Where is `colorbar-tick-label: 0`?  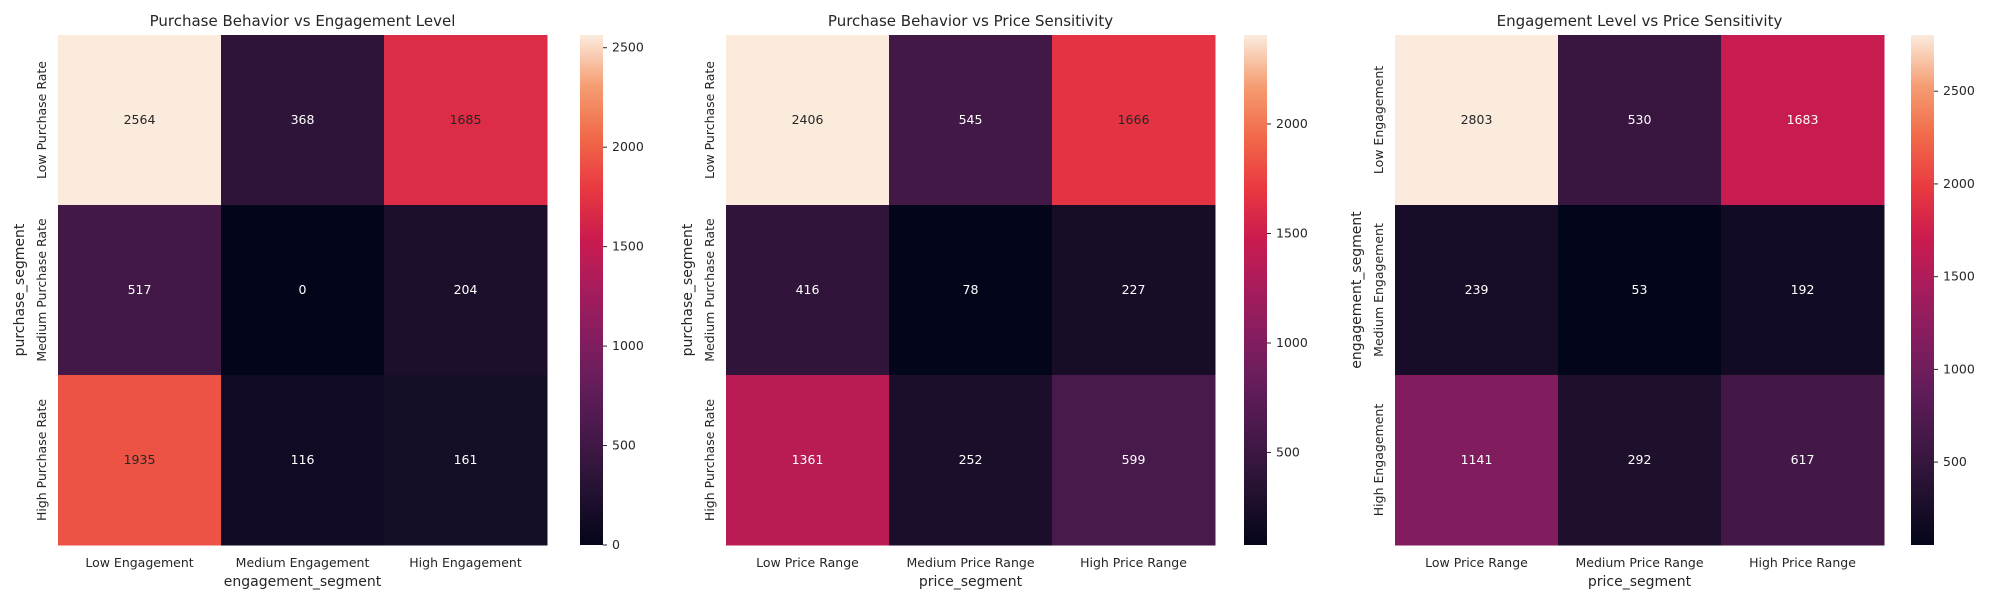
colorbar-tick-label: 0 is located at coordinates (616, 544).